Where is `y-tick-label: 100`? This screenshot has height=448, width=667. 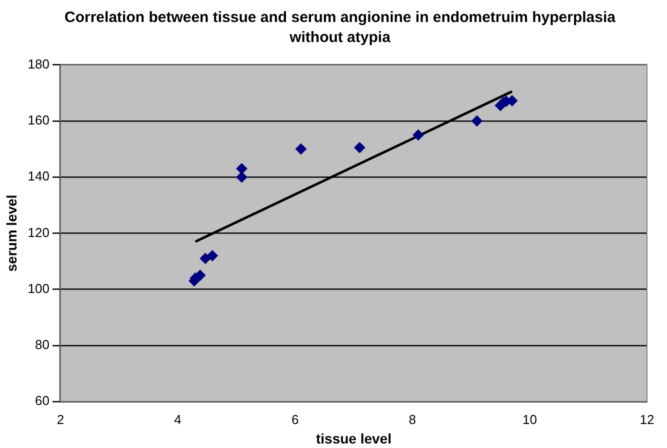 y-tick-label: 100 is located at coordinates (39, 288).